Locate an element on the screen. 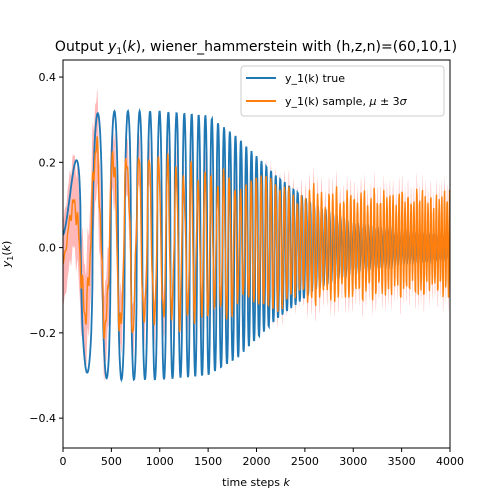  x-tick-label: 1500 is located at coordinates (208, 461).